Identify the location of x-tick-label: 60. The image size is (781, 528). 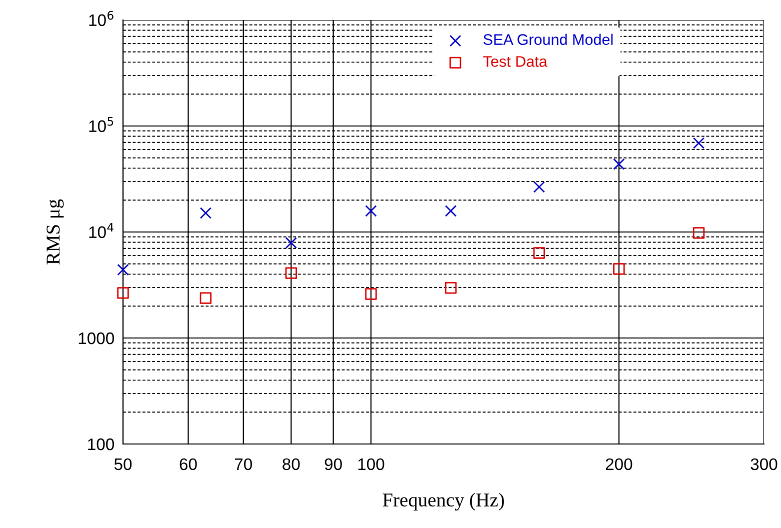
(188, 464).